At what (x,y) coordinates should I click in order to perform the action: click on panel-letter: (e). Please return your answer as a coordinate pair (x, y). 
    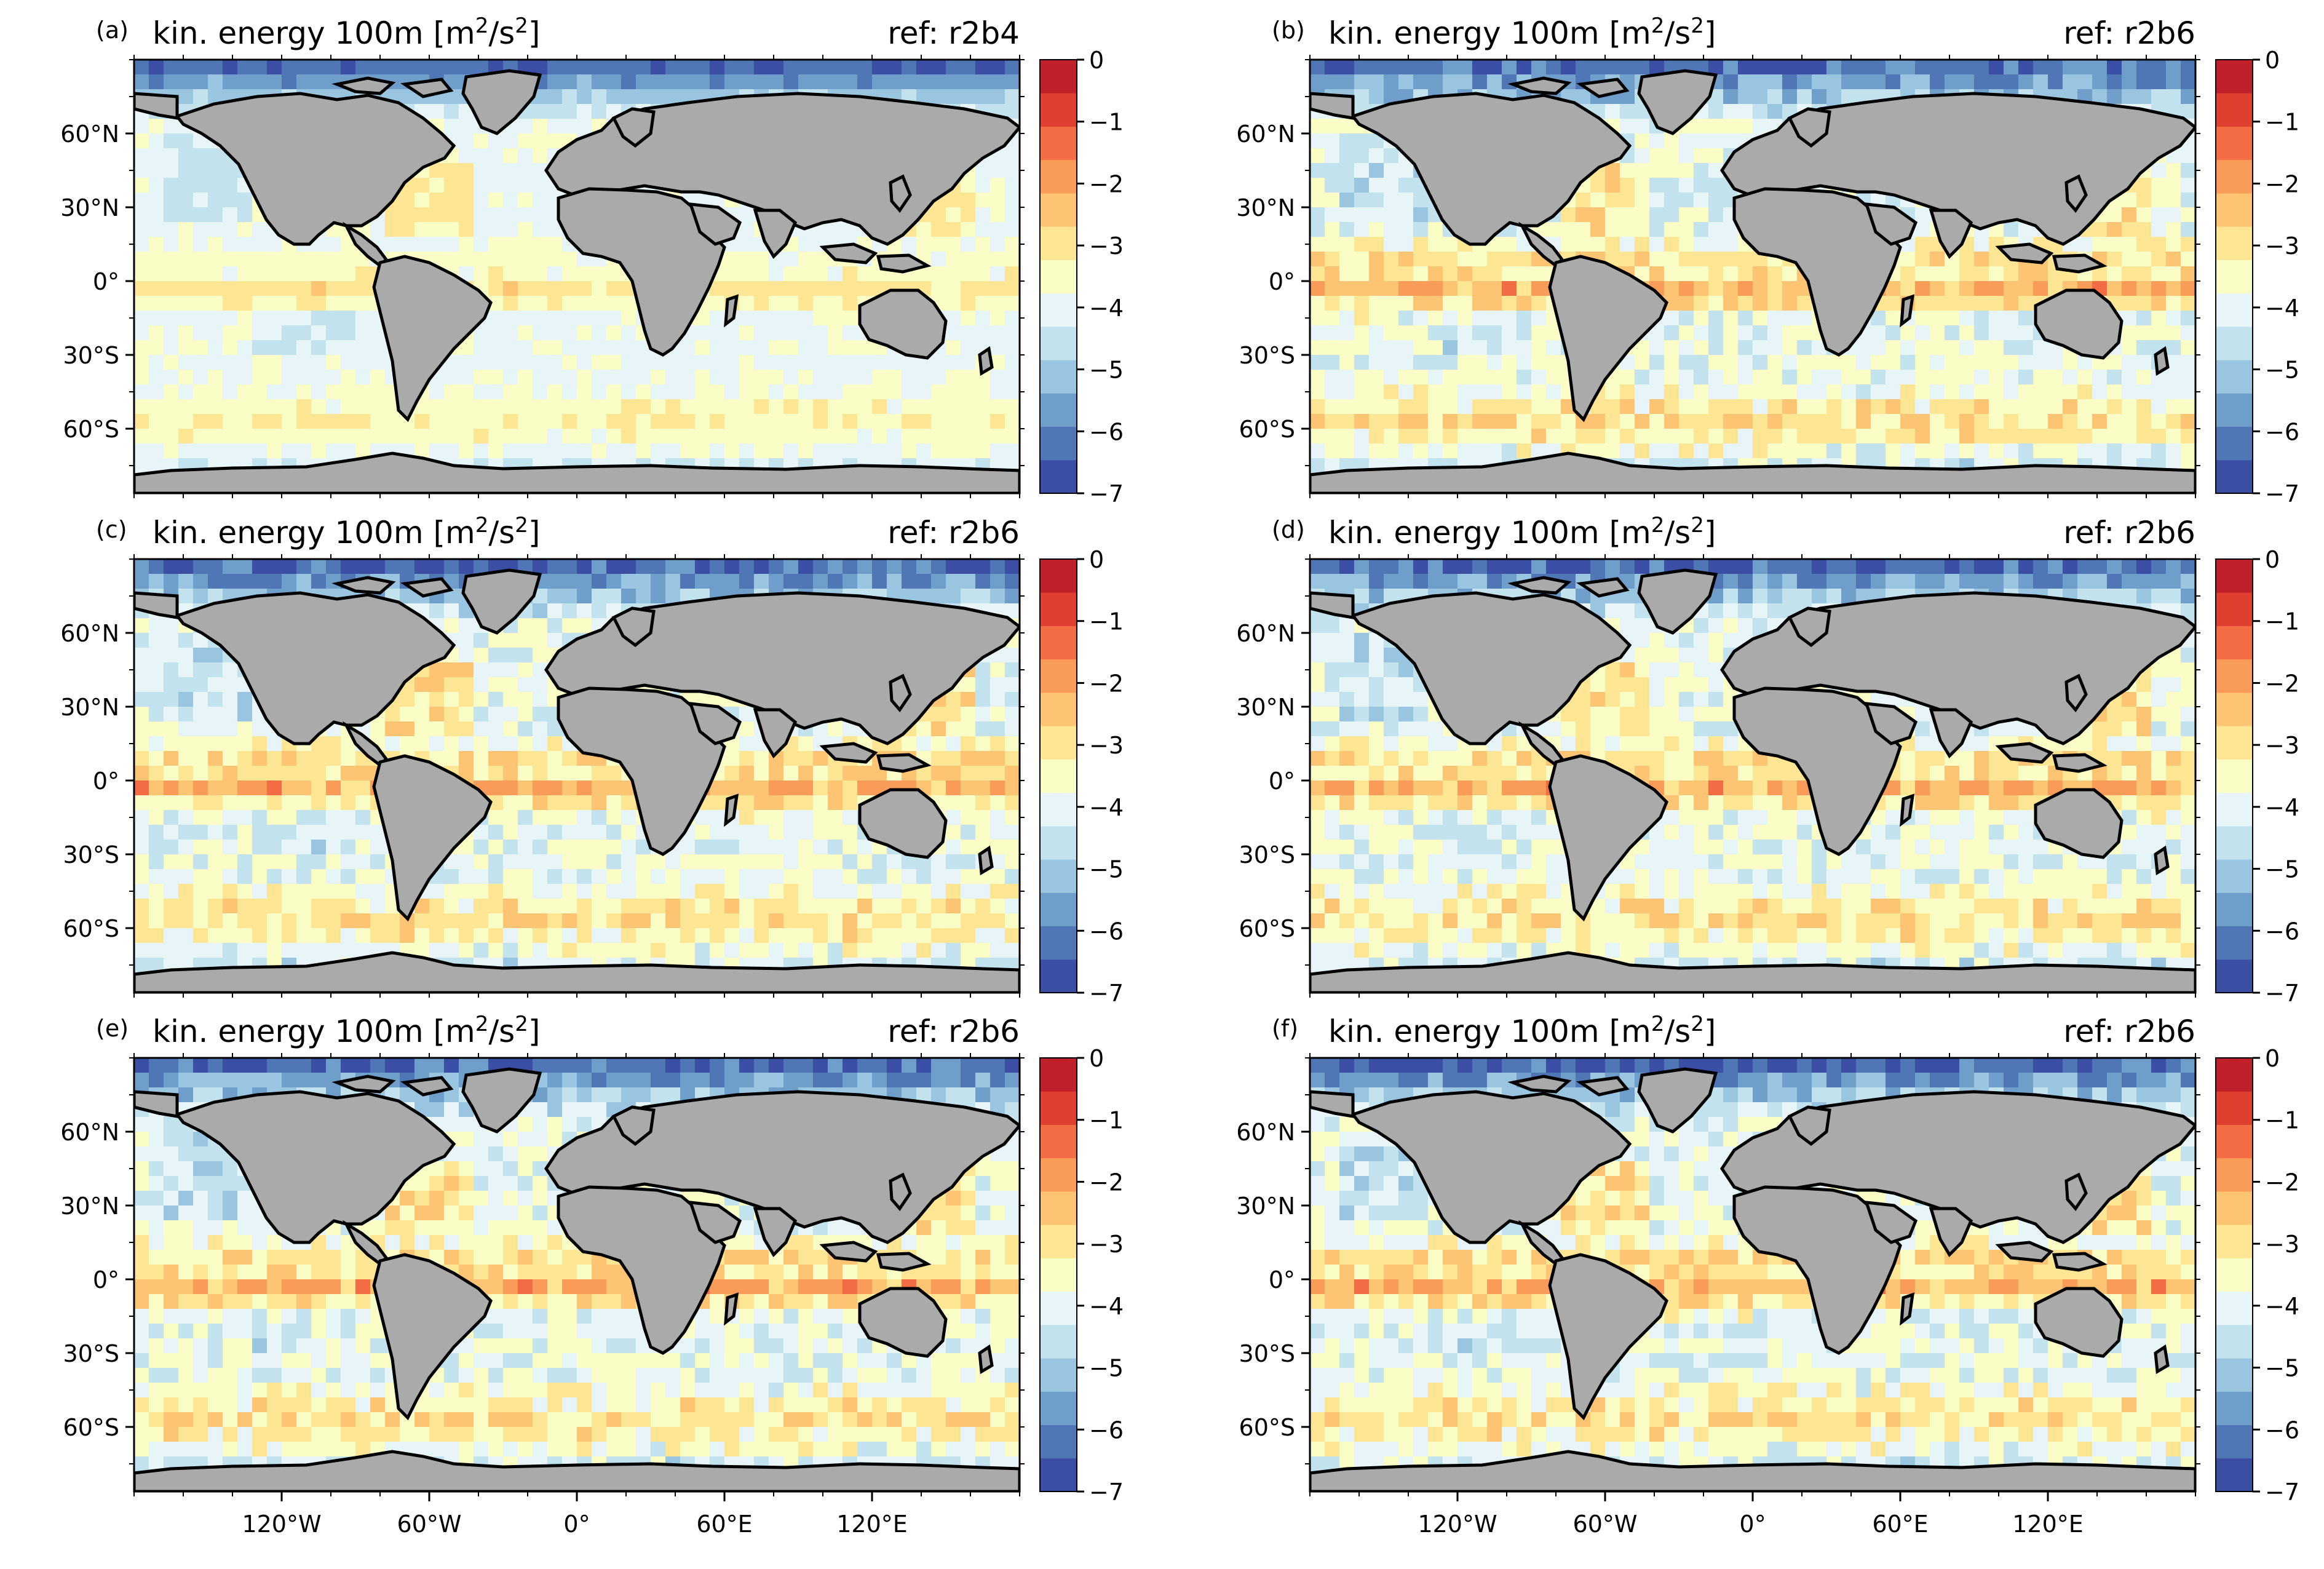
    Looking at the image, I should click on (113, 1028).